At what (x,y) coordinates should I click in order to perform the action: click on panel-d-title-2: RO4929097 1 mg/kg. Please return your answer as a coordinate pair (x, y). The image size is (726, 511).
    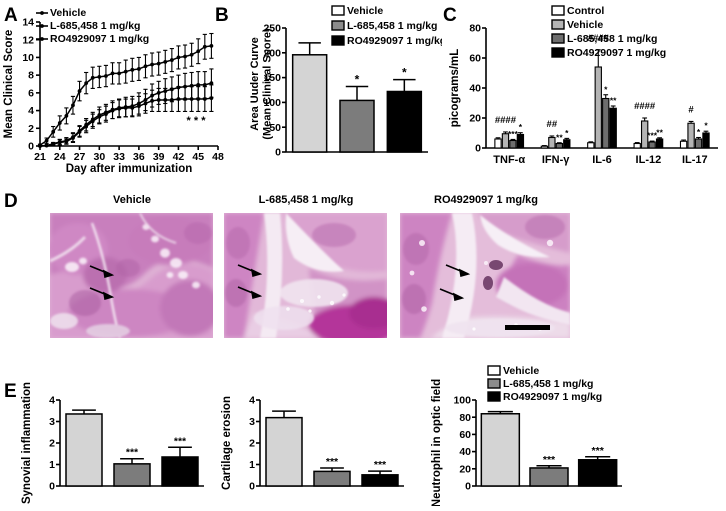
    Looking at the image, I should click on (486, 200).